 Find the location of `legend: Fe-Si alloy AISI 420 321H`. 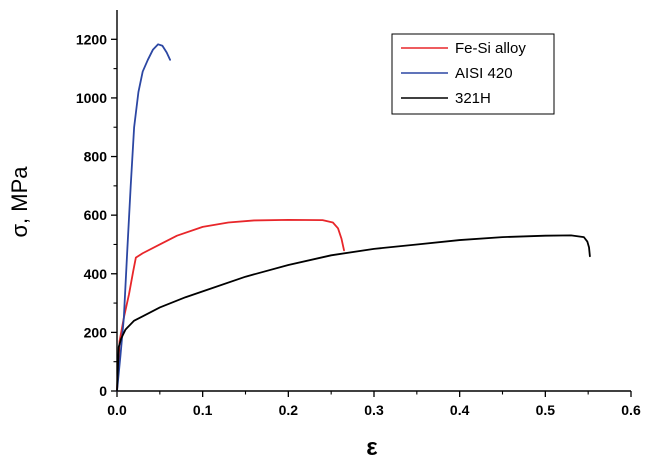

legend: Fe-Si alloy AISI 420 321H is located at coordinates (473, 74).